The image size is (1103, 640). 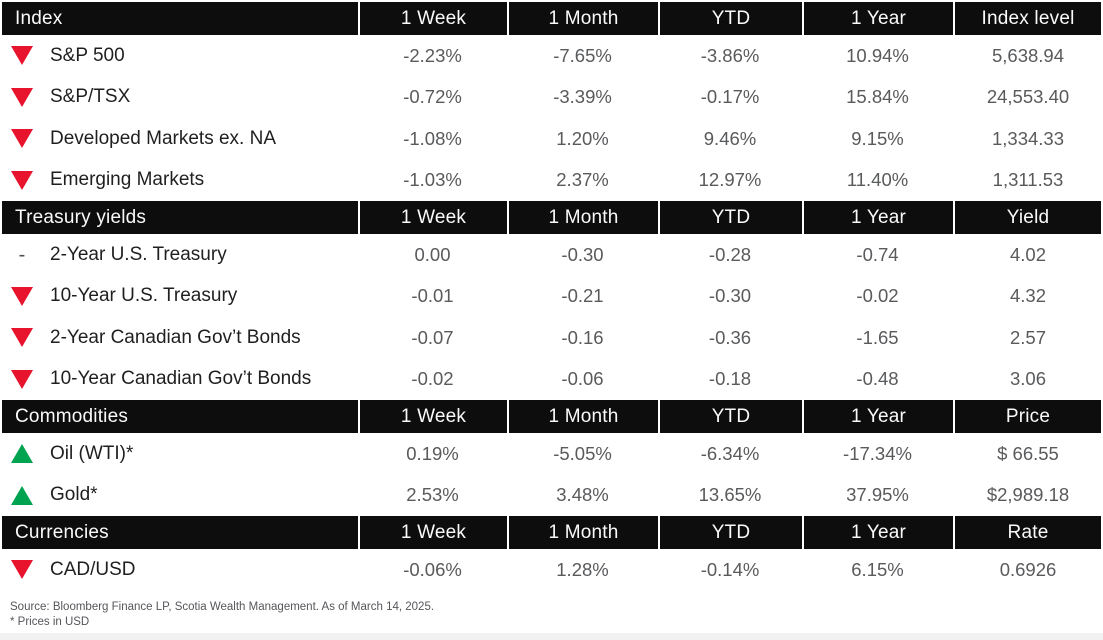 What do you see at coordinates (582, 180) in the screenshot?
I see `cell-1-month: 2.37%` at bounding box center [582, 180].